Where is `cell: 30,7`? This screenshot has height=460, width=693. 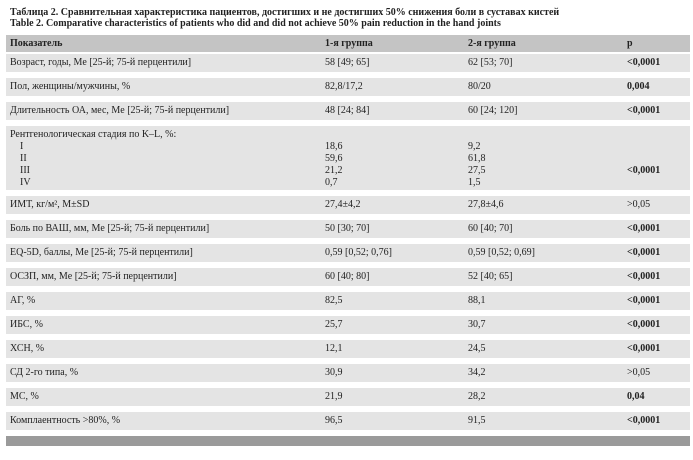
cell: 30,7 is located at coordinates (477, 324).